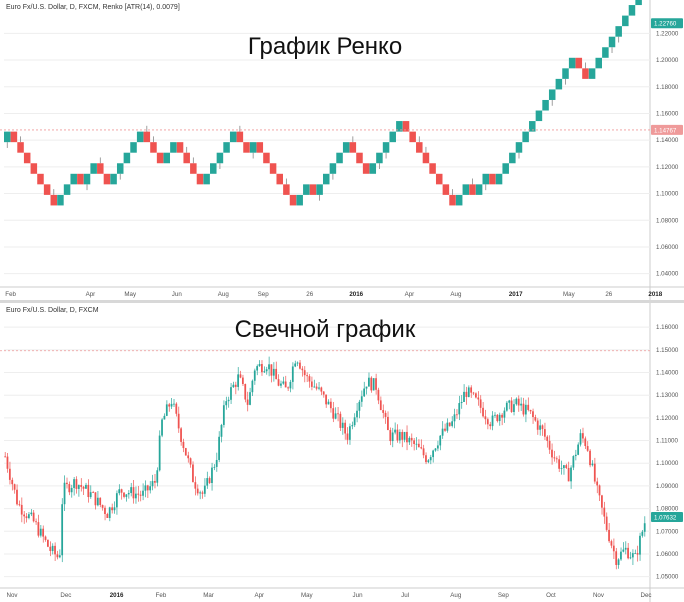 This screenshot has width=684, height=602. What do you see at coordinates (456, 595) in the screenshot?
I see `x-tick-label: Aug` at bounding box center [456, 595].